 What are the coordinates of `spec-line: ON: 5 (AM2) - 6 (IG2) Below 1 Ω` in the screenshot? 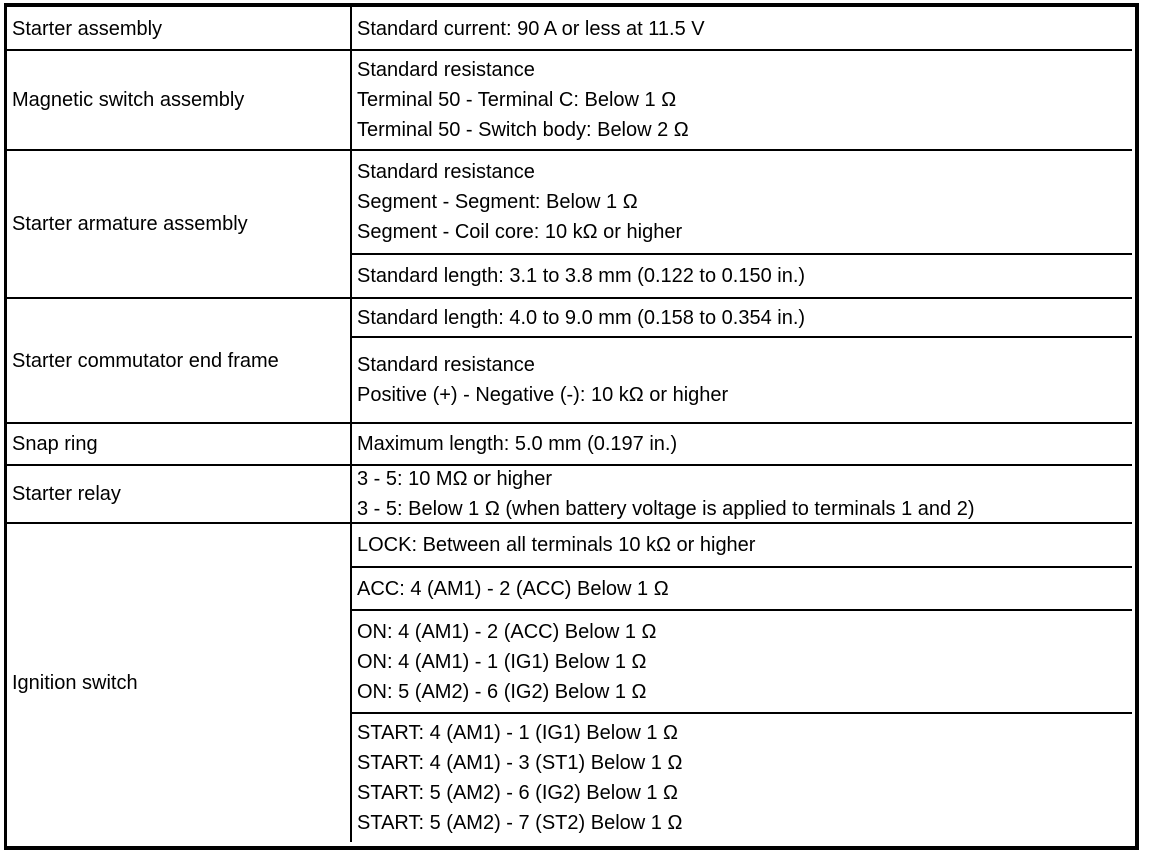 It's located at (502, 691).